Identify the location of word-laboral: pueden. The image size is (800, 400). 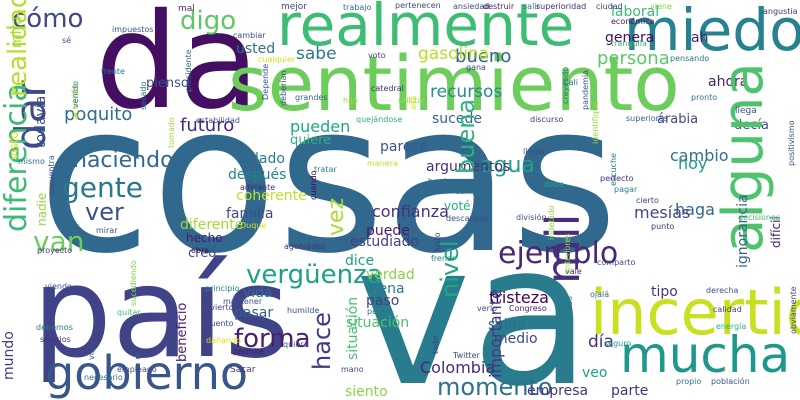
(320, 126).